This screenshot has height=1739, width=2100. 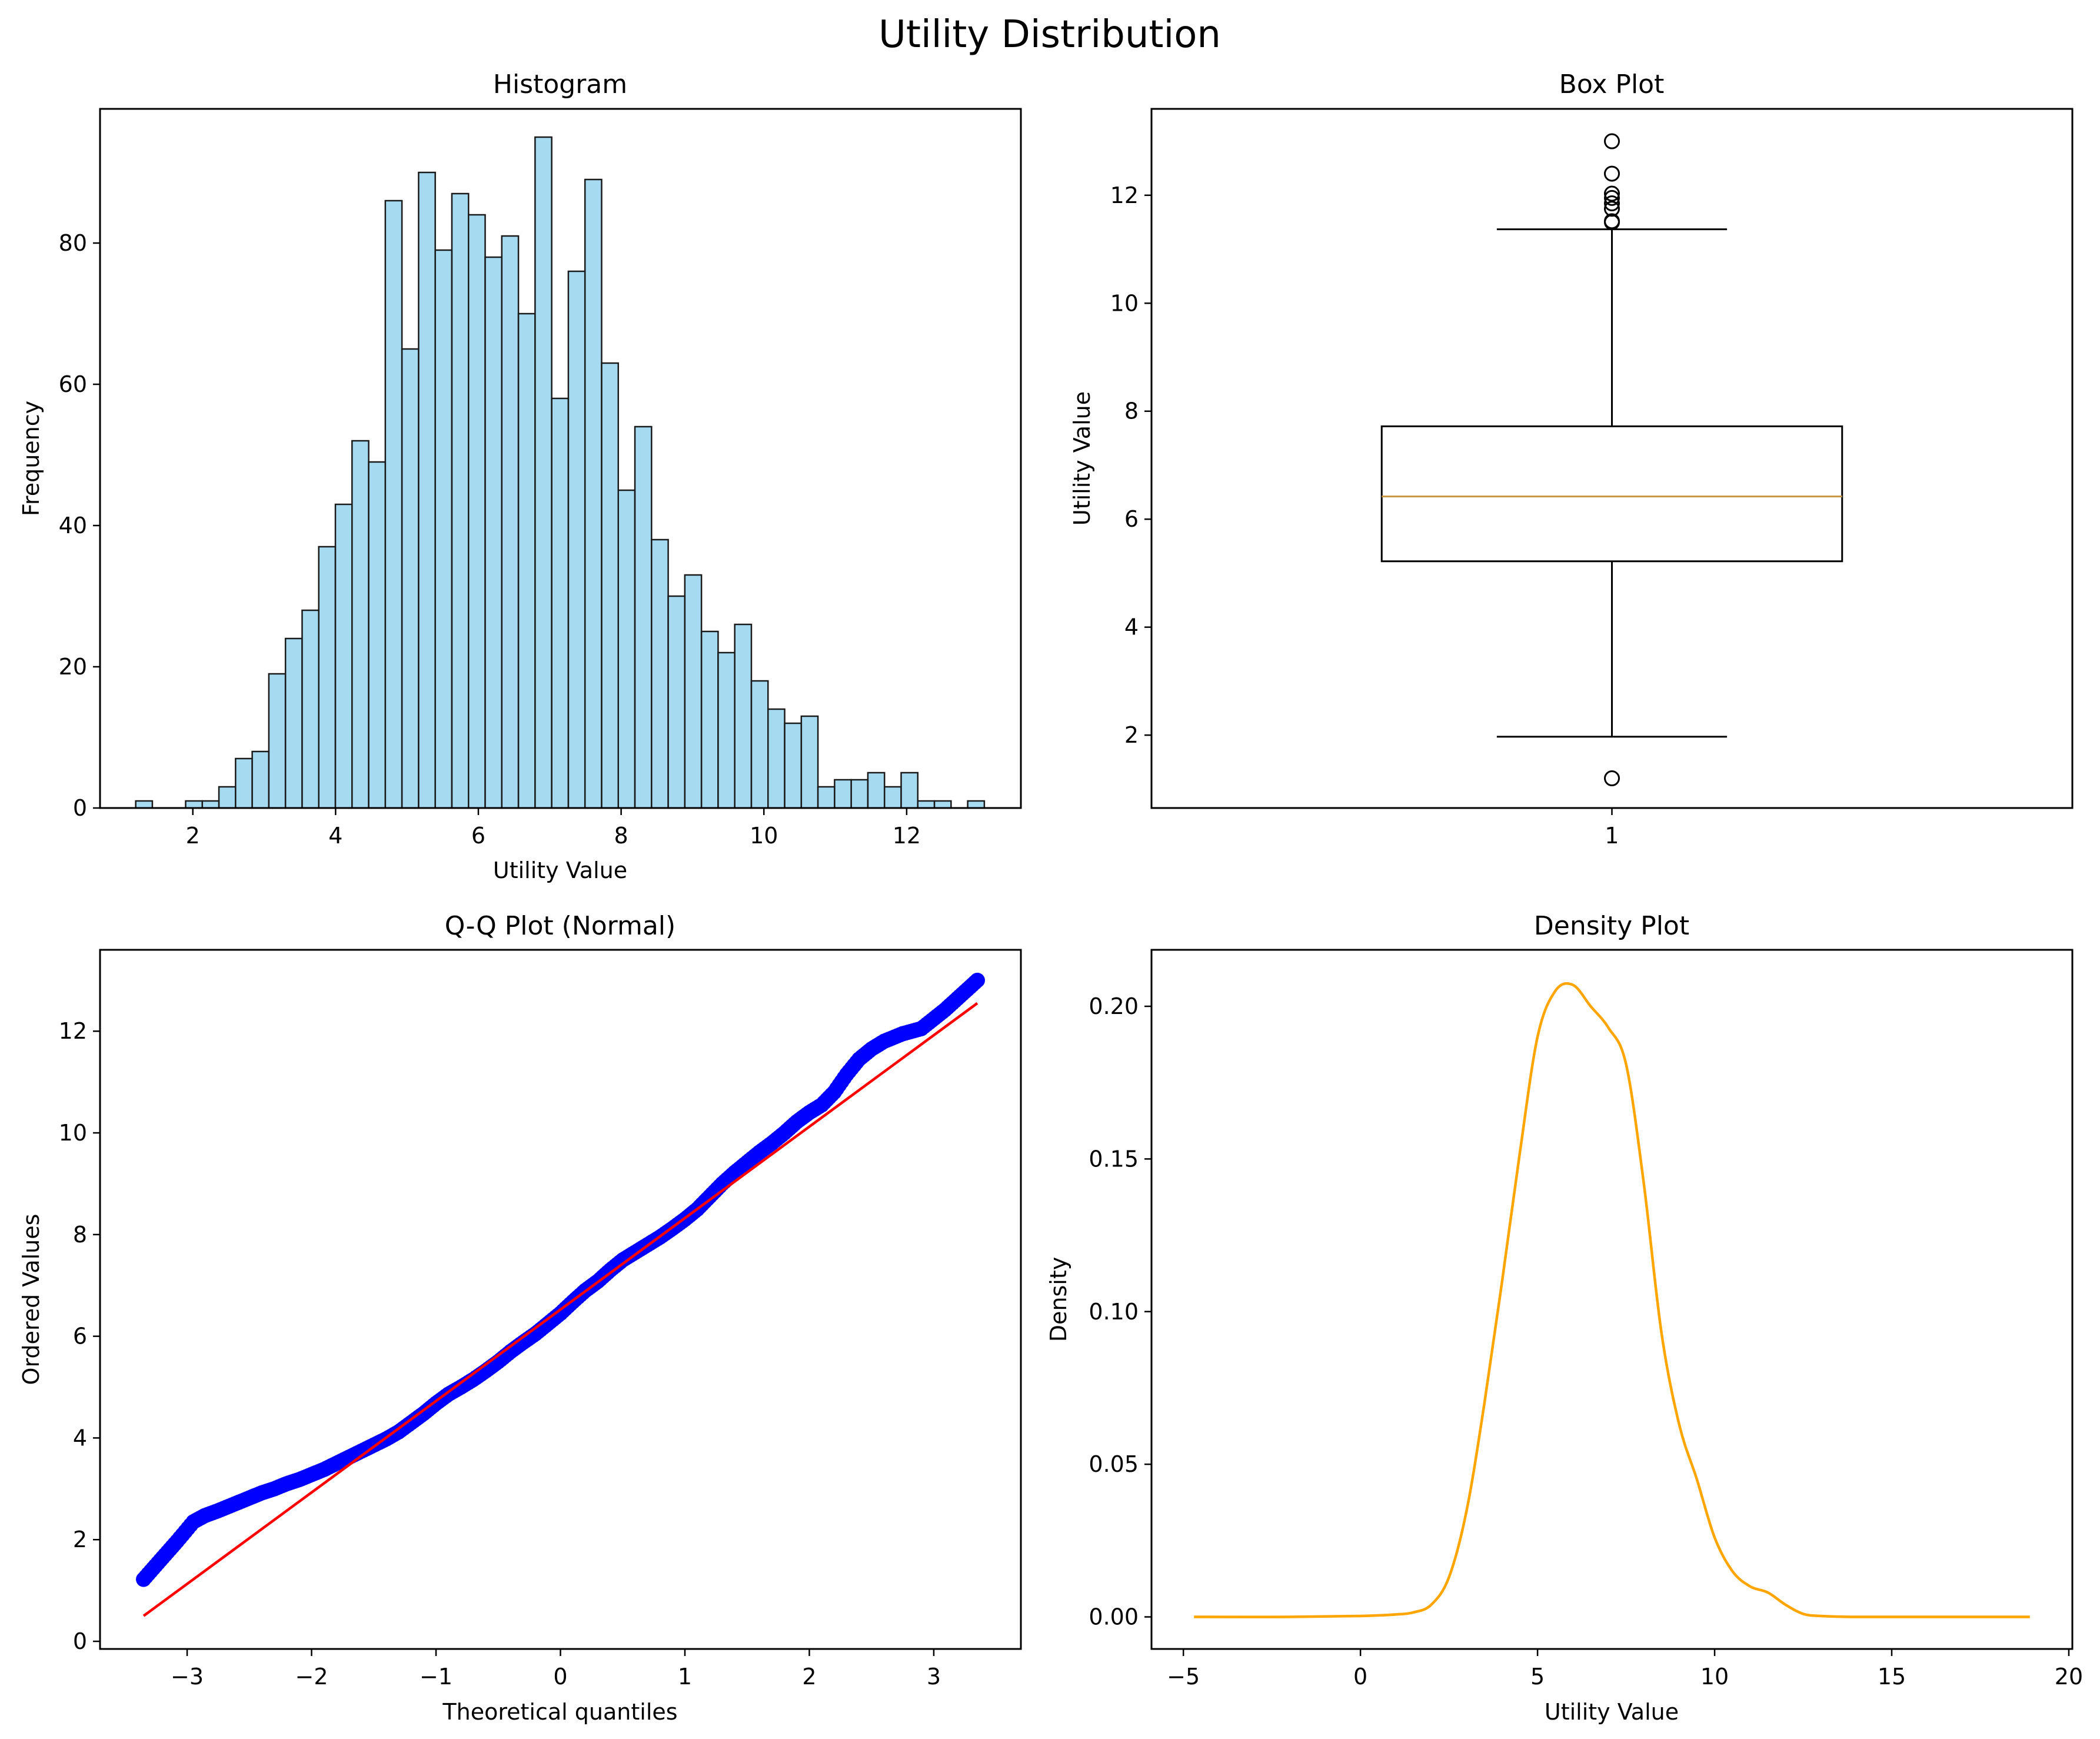 I want to click on density-marks, so click(x=1612, y=1300).